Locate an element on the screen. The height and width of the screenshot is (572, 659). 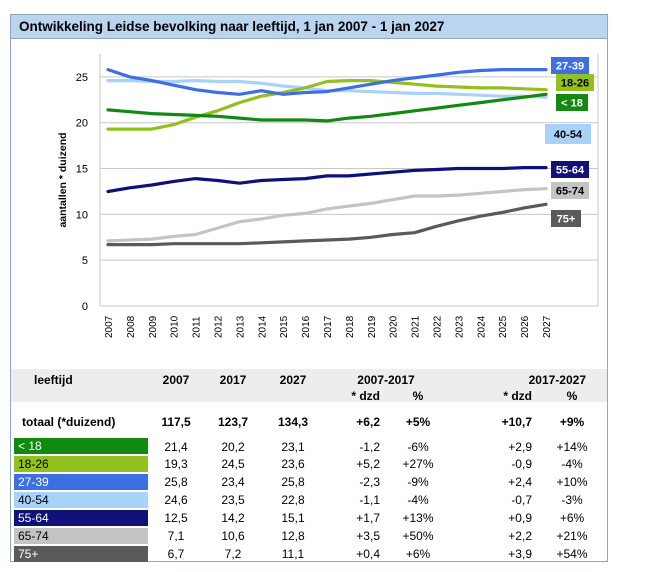
total-p2: +9% is located at coordinates (572, 422).